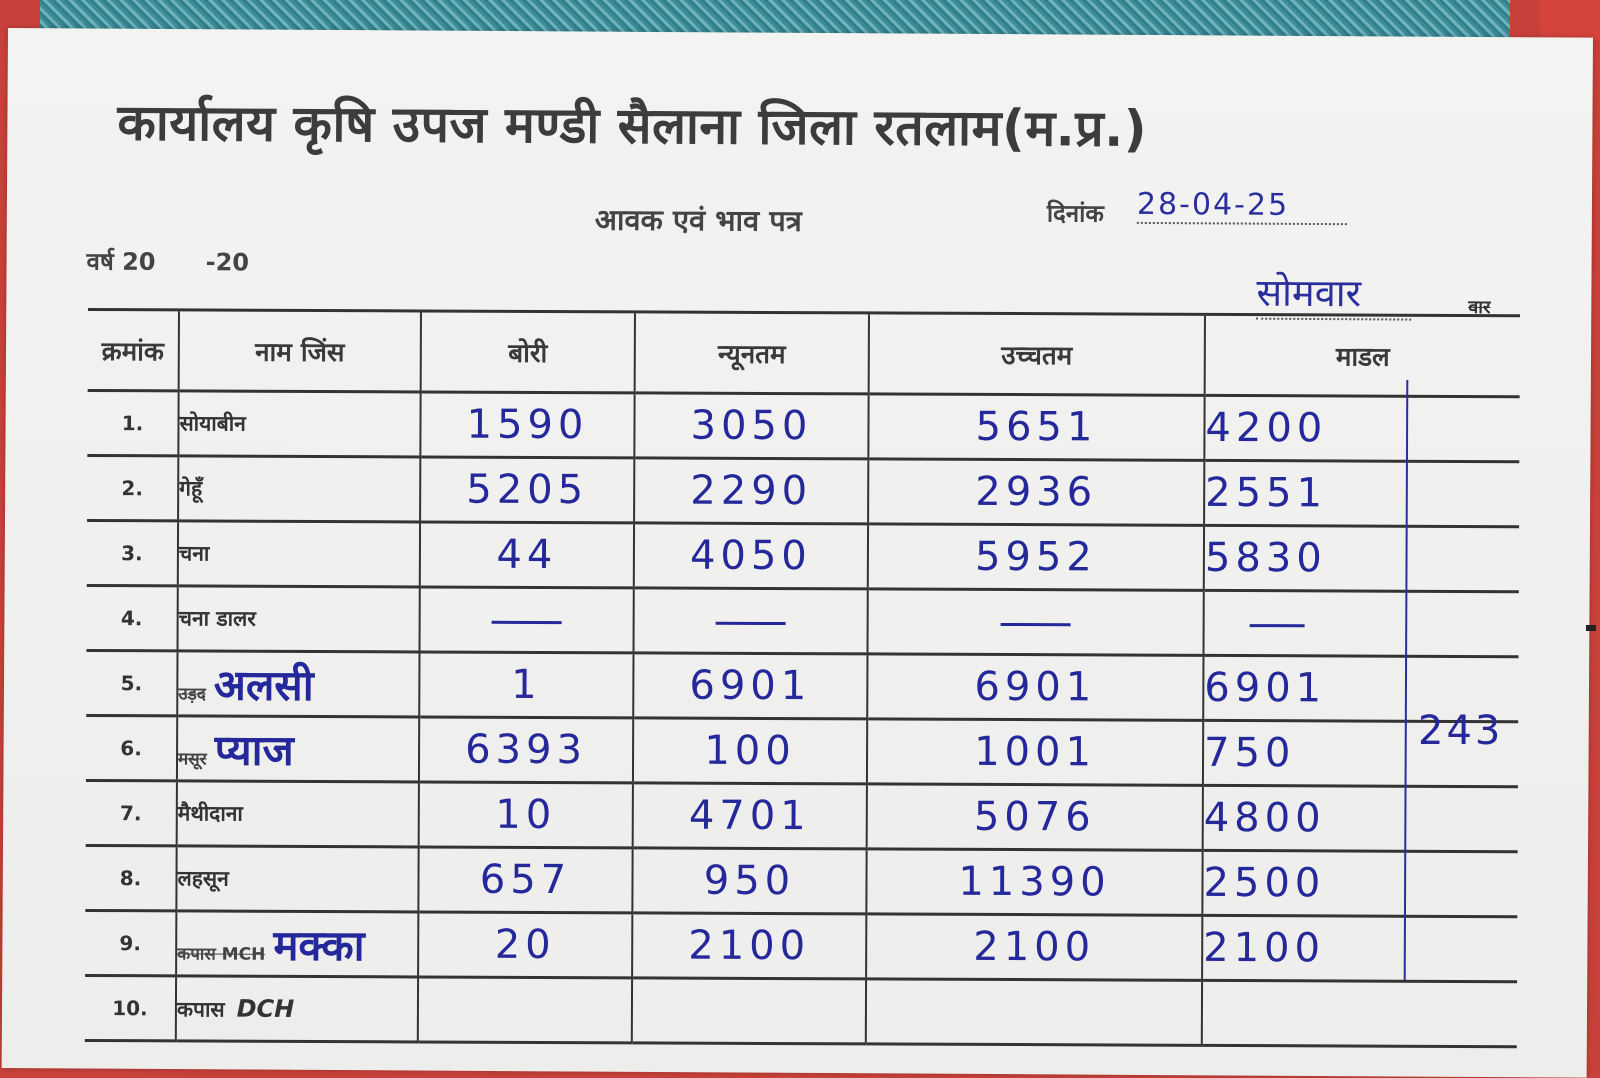  Describe the element at coordinates (168, 262) in the screenshot. I see `year-label: वर्ष 20 -20` at that location.